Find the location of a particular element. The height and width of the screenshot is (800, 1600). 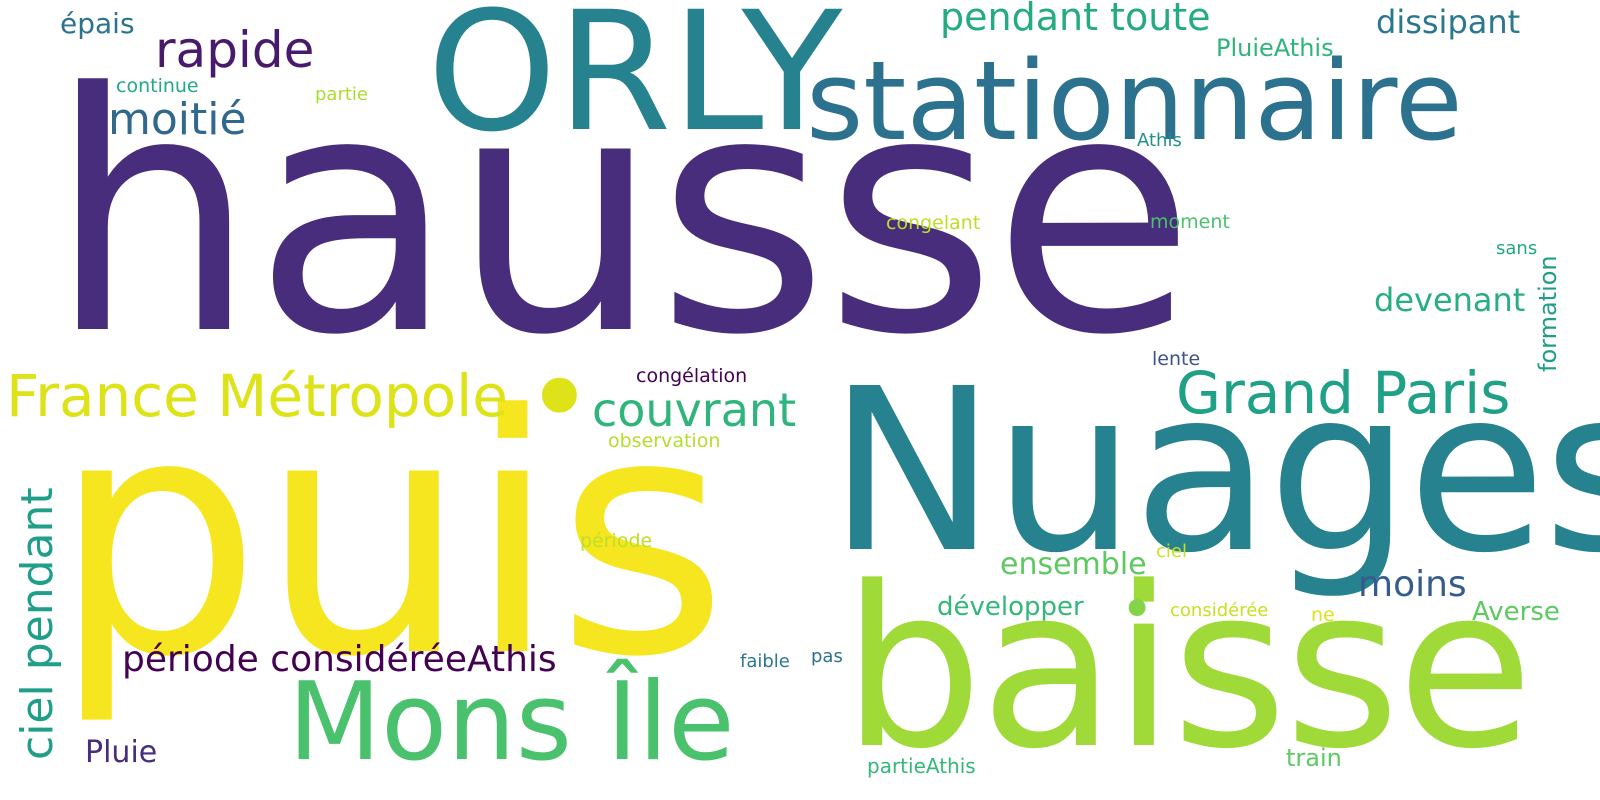

word-faible: faible is located at coordinates (765, 661).